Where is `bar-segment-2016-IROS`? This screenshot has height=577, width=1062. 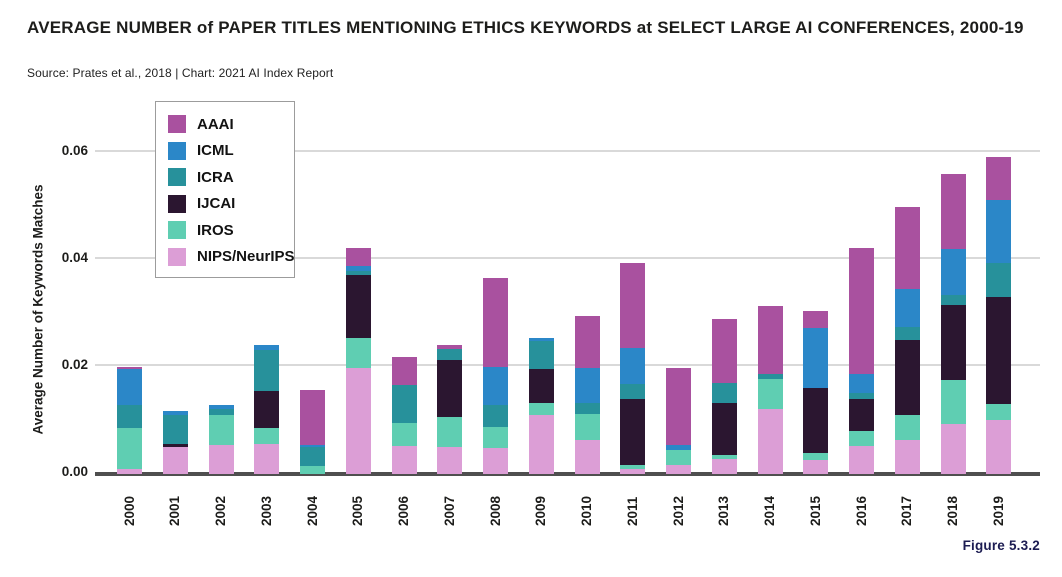 bar-segment-2016-IROS is located at coordinates (862, 438).